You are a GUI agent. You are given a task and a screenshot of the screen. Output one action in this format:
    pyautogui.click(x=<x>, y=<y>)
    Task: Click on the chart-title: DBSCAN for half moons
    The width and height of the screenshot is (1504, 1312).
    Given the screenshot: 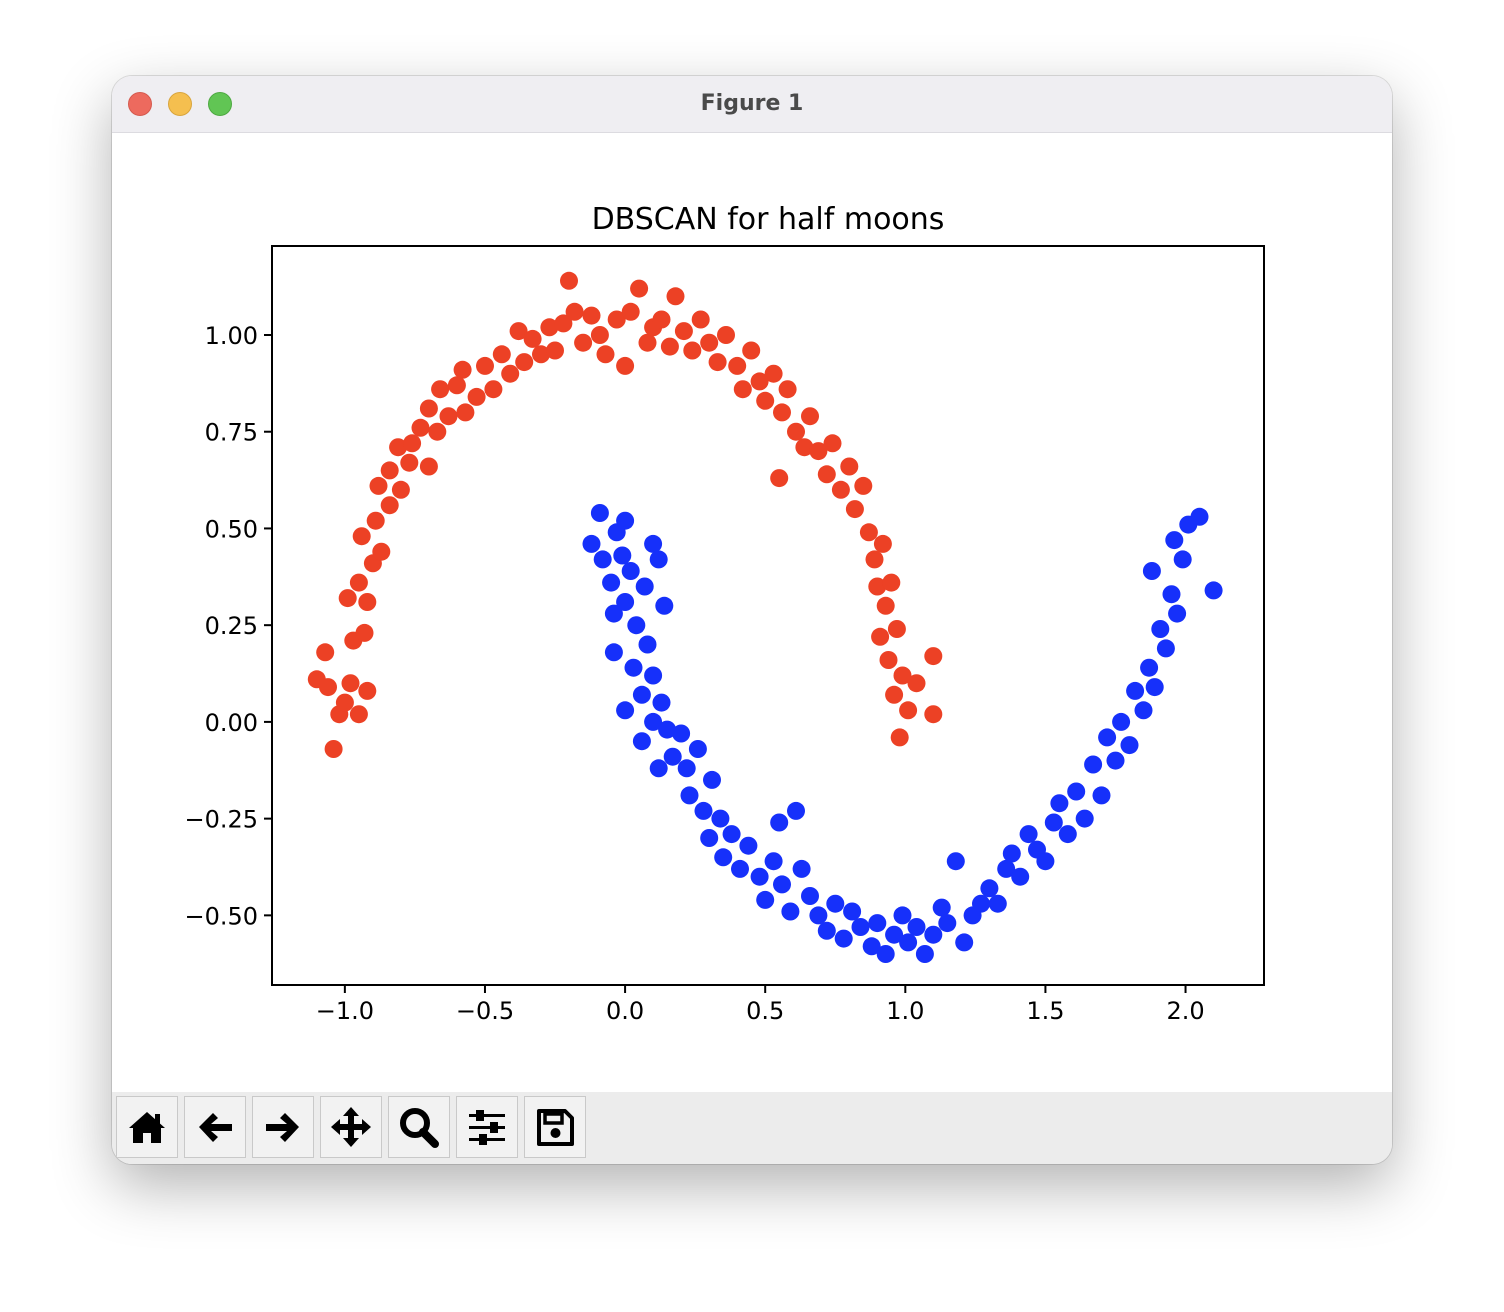 What is the action you would take?
    pyautogui.click(x=768, y=219)
    